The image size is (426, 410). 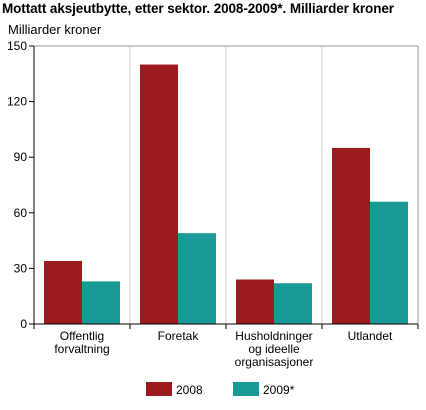 I want to click on x-tick-label: forvaltning, so click(x=81, y=349).